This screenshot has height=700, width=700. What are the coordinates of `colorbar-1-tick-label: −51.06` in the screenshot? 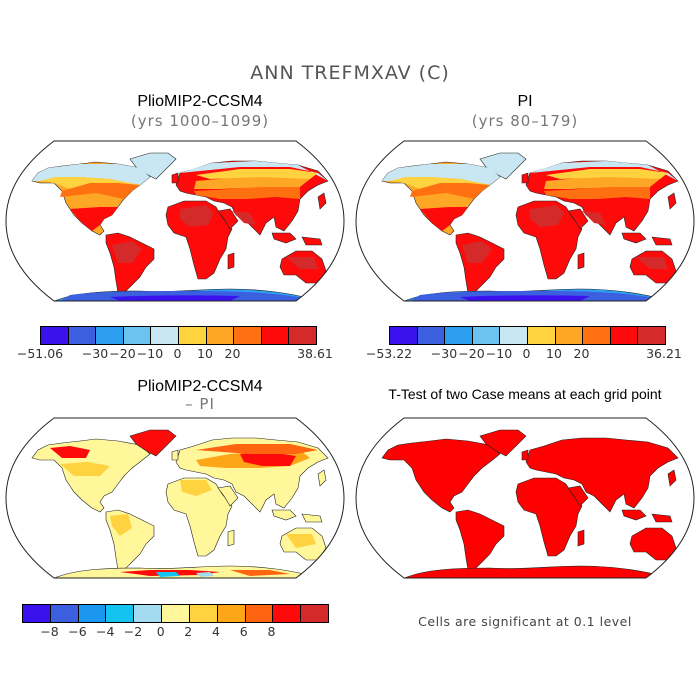 It's located at (40, 353).